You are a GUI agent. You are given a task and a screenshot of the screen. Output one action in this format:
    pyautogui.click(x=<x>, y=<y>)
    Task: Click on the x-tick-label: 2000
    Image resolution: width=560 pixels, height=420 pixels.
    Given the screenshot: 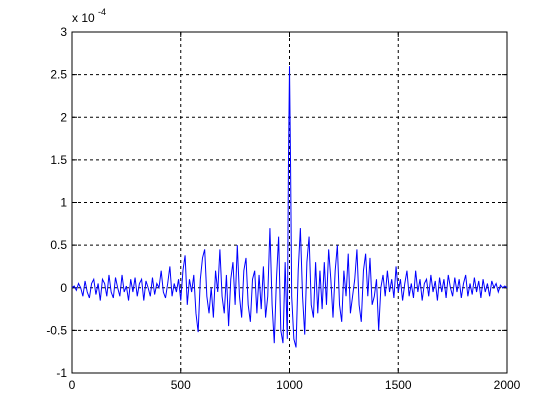 What is the action you would take?
    pyautogui.click(x=507, y=385)
    